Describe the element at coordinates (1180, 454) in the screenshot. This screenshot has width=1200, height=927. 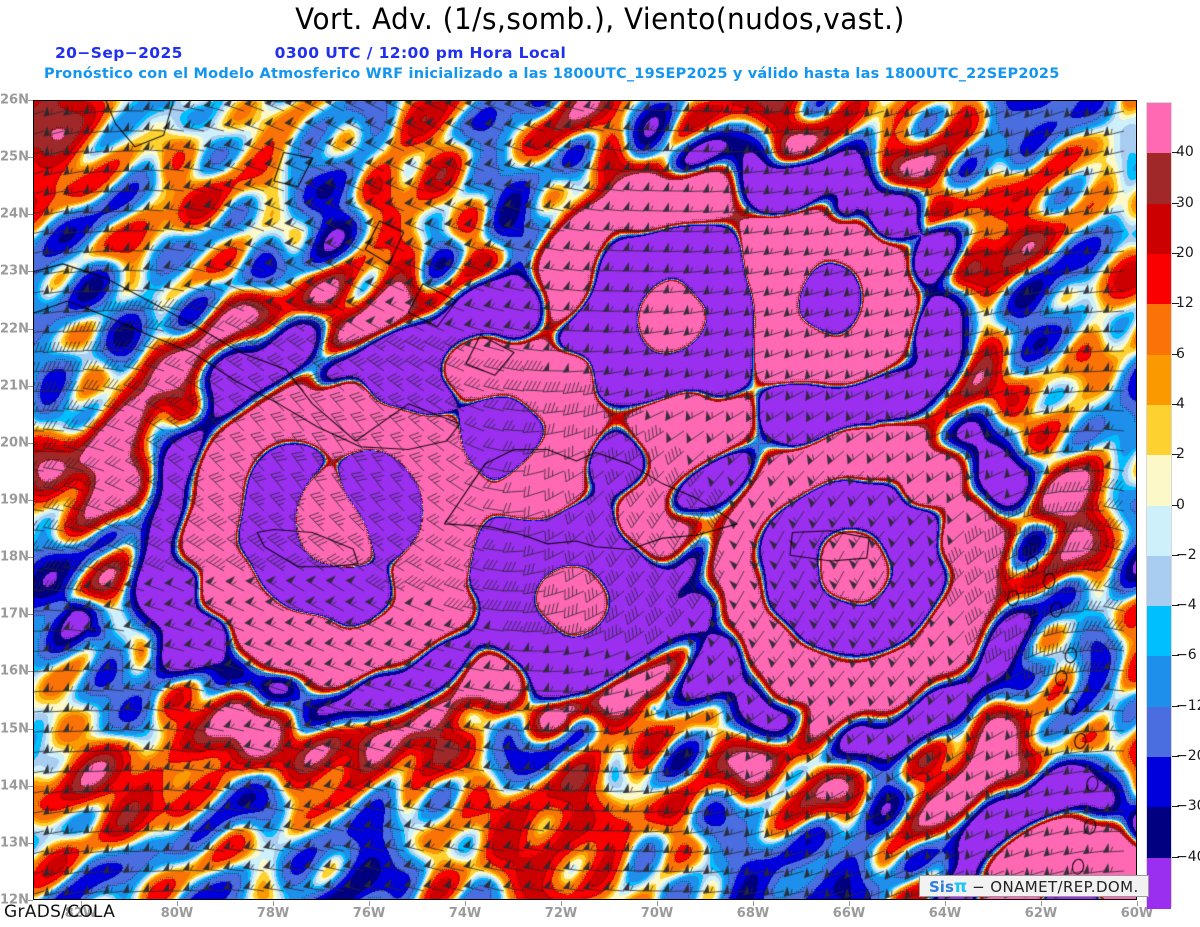
I see `colorbar-tick-label: 2` at that location.